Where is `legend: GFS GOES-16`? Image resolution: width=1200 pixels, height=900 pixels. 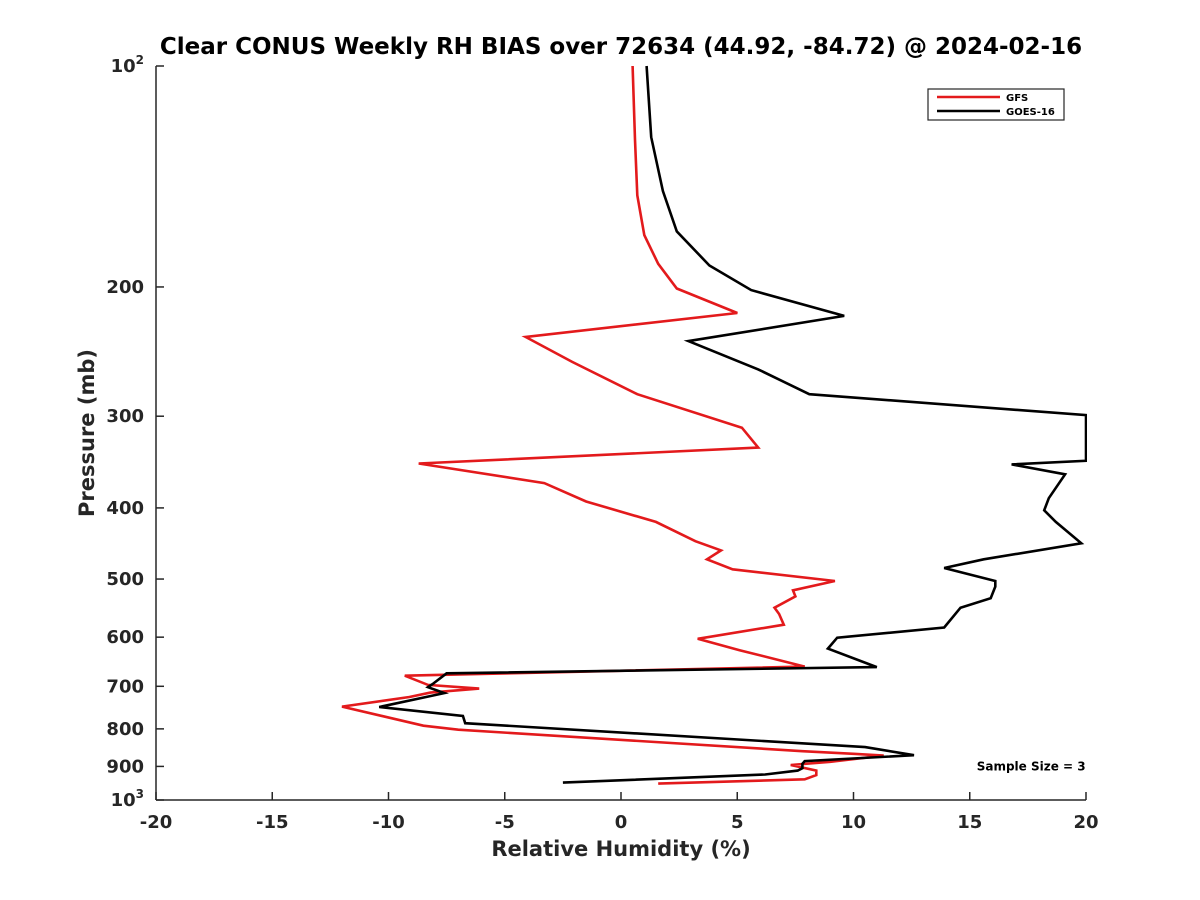 legend: GFS GOES-16 is located at coordinates (996, 104).